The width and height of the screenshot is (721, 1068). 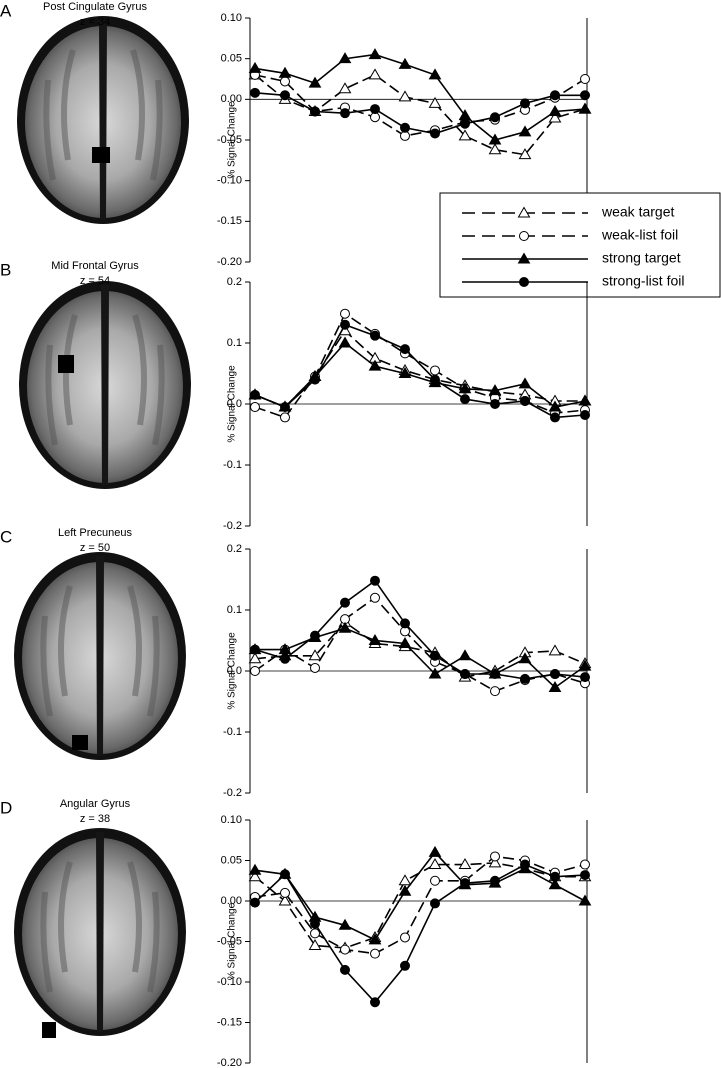 What do you see at coordinates (6, 10) in the screenshot?
I see `panel-label: A` at bounding box center [6, 10].